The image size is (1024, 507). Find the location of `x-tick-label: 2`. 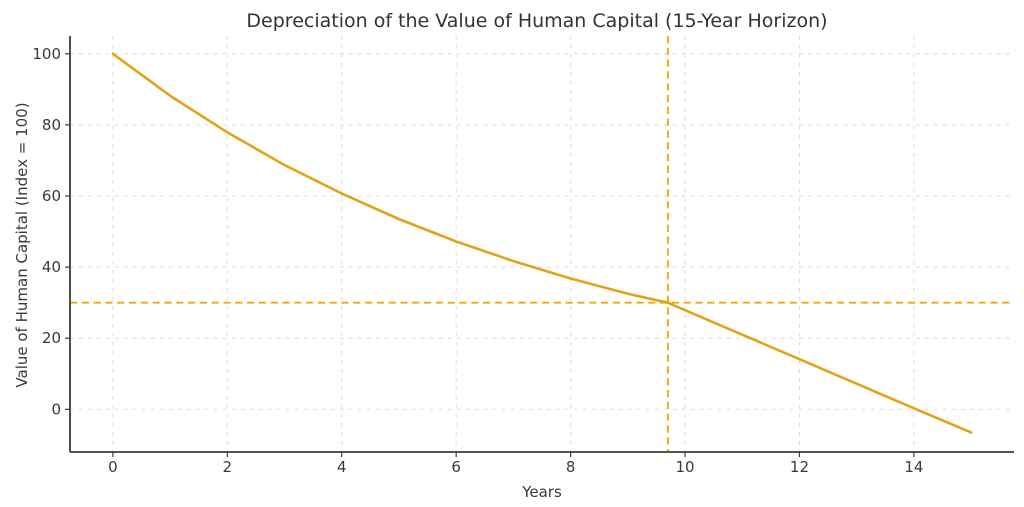

x-tick-label: 2 is located at coordinates (228, 467).